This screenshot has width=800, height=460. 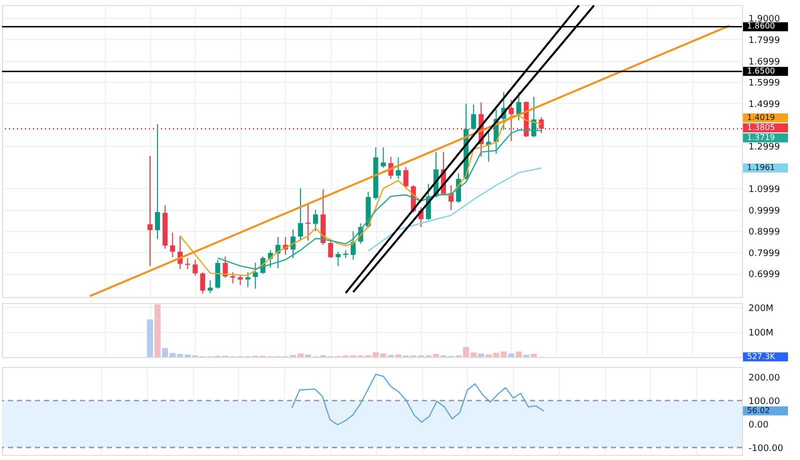 I want to click on y-tick-label: 100M, so click(x=761, y=333).